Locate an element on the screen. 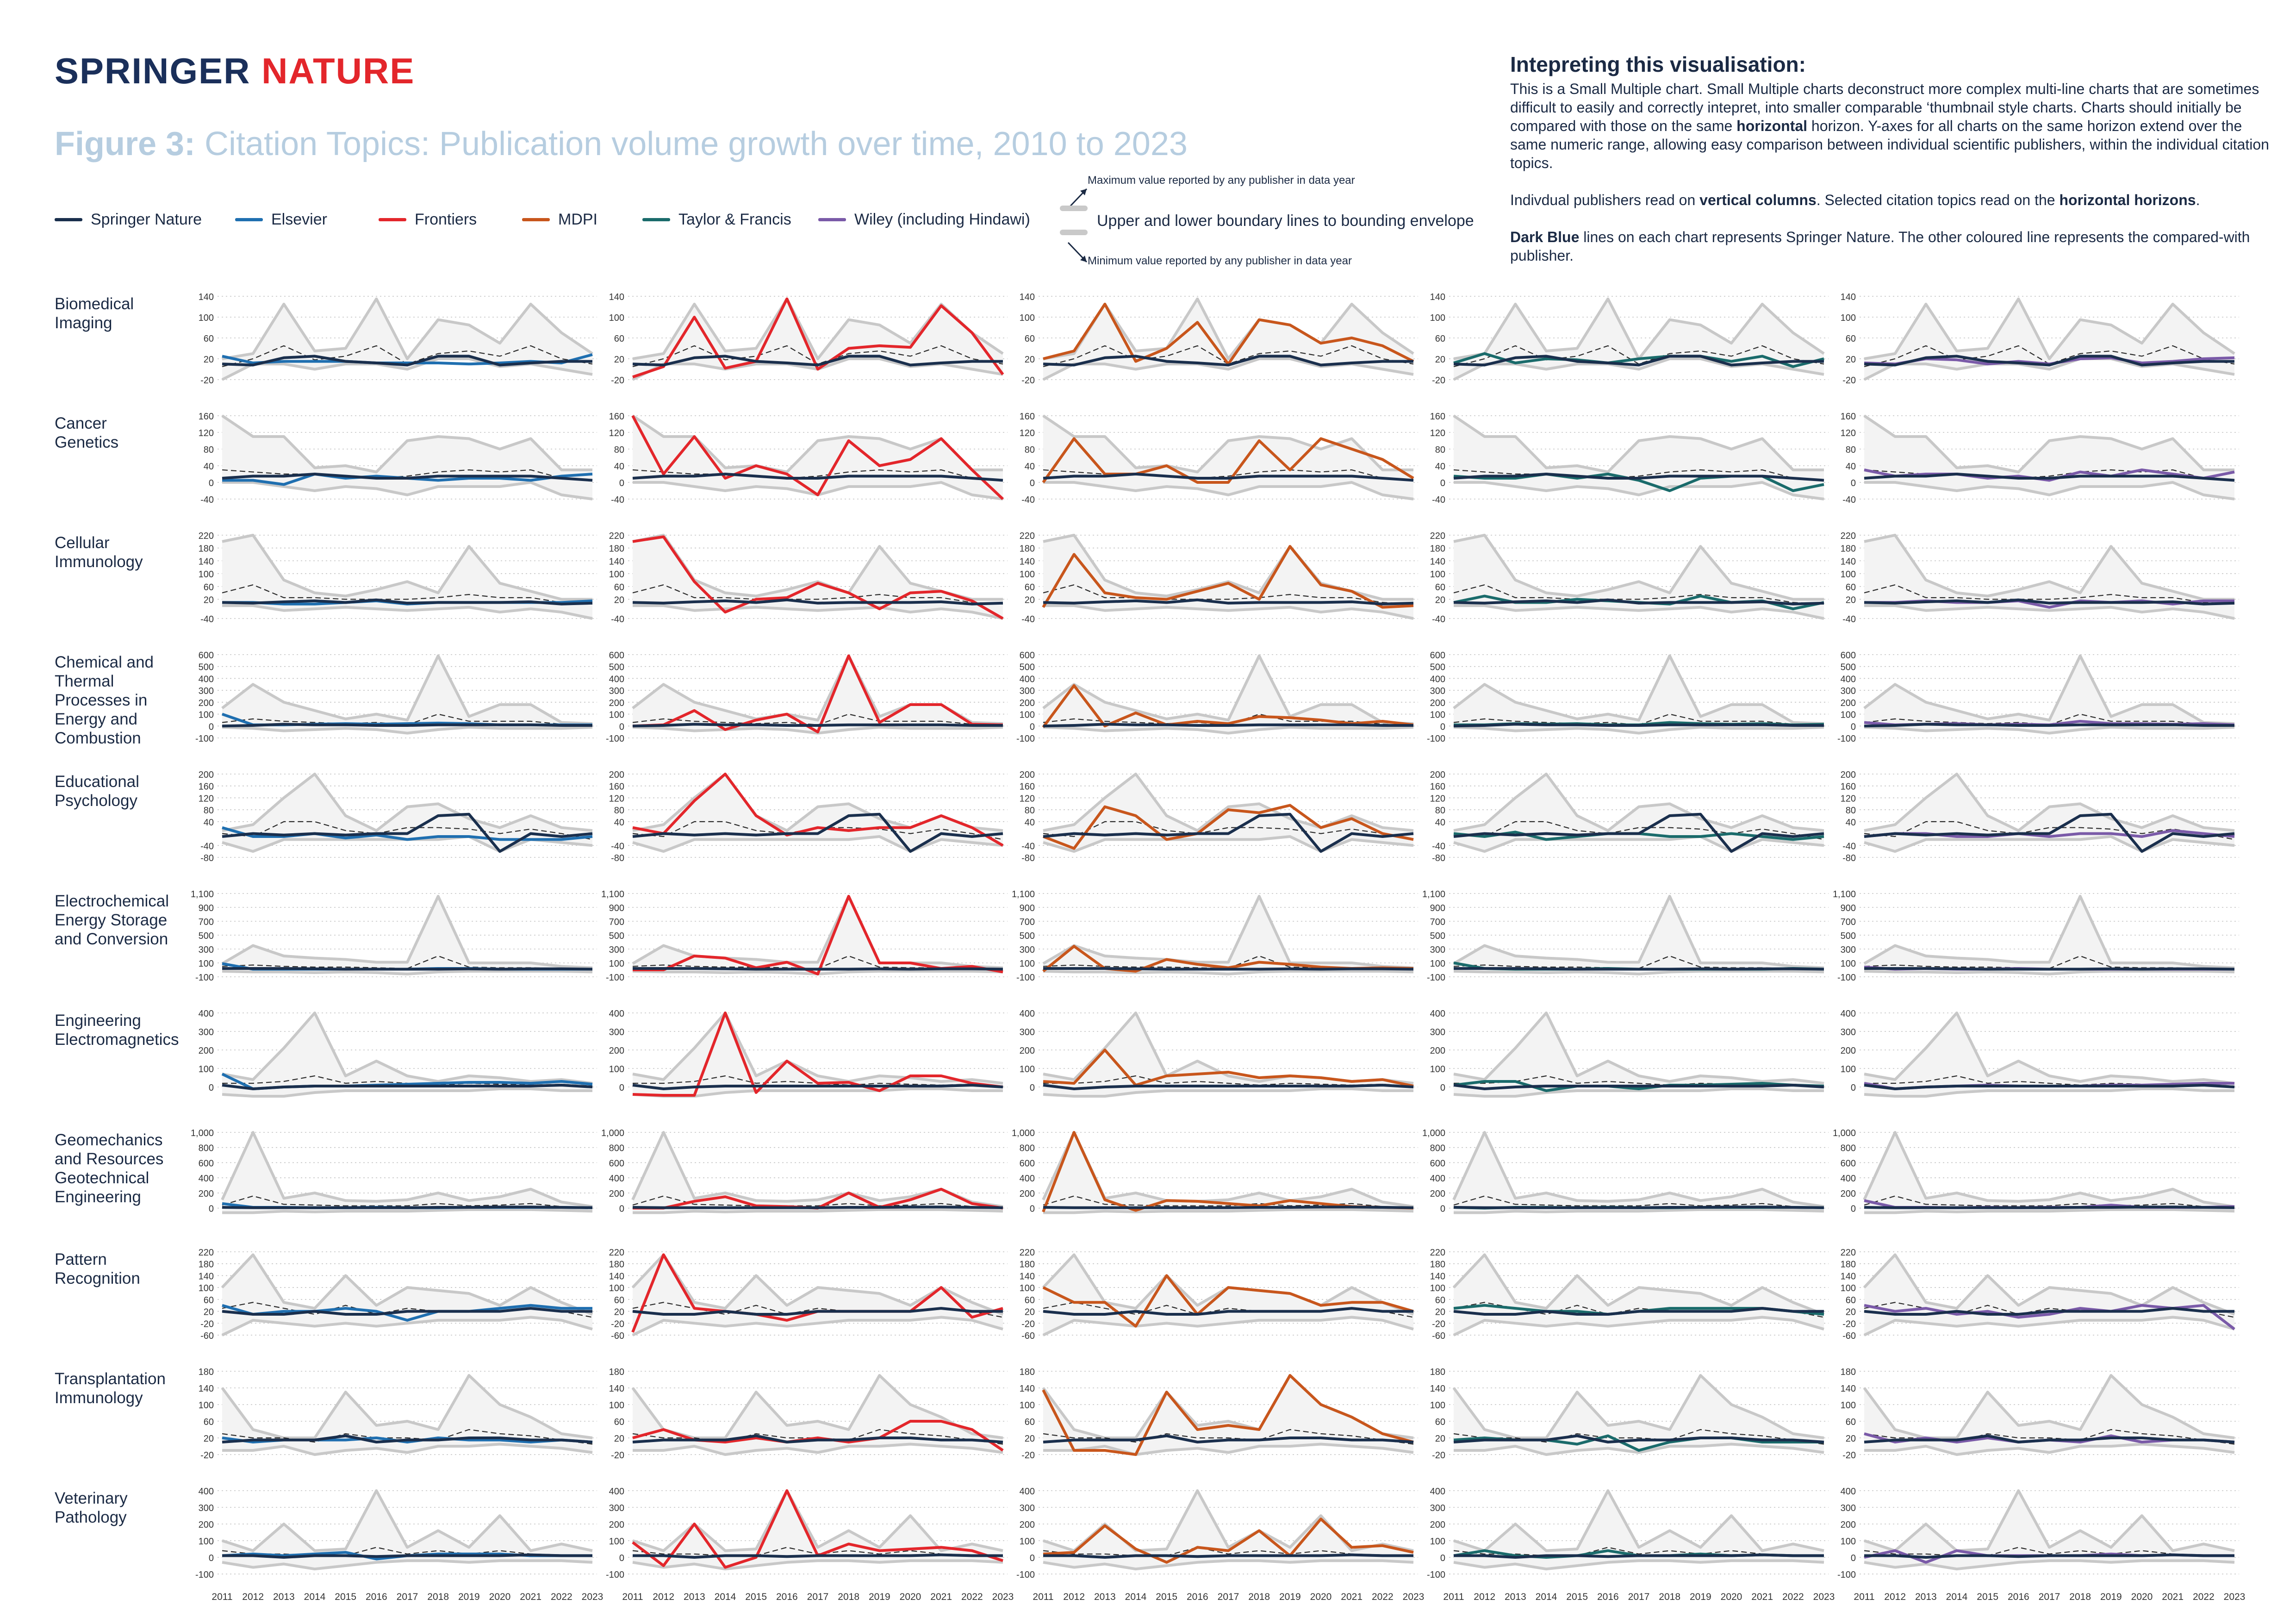  y-tick-label: 700 is located at coordinates (616, 922).